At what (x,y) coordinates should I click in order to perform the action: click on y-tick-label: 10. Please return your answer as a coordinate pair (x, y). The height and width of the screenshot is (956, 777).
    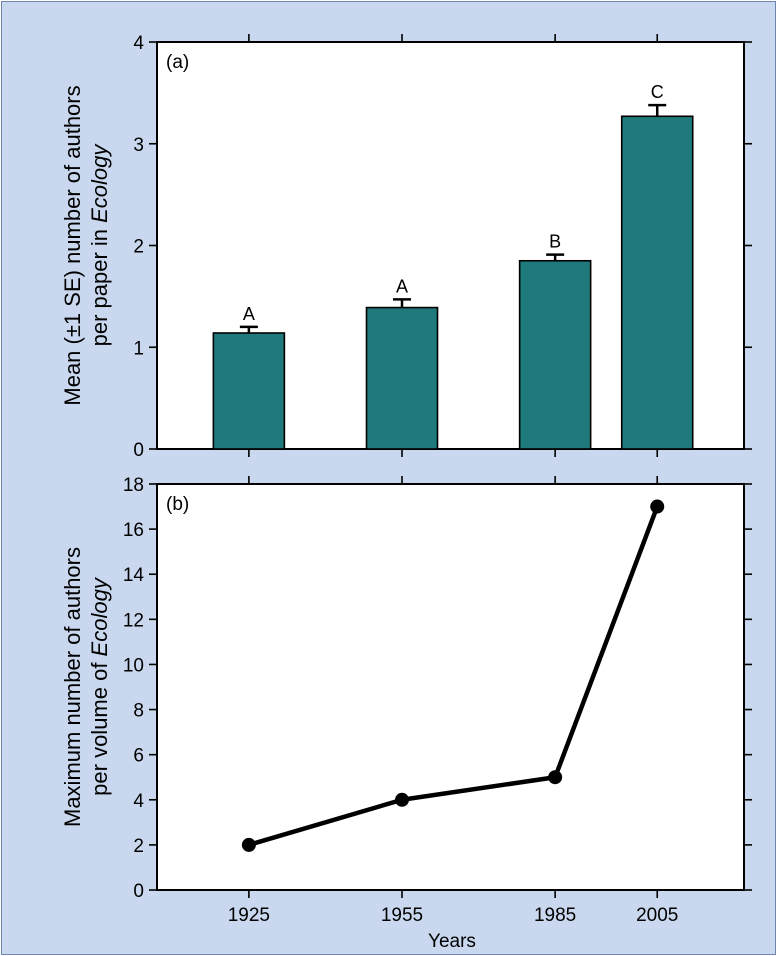
    Looking at the image, I should click on (133, 665).